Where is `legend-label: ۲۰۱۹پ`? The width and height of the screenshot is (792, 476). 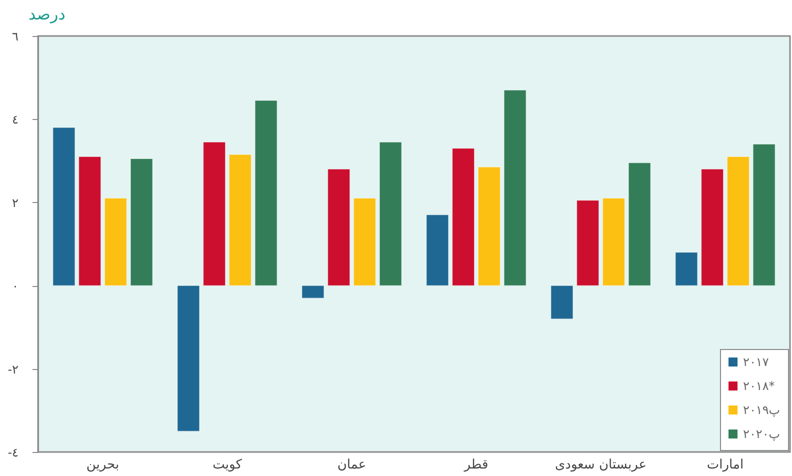 legend-label: ۲۰۱۹پ is located at coordinates (761, 410).